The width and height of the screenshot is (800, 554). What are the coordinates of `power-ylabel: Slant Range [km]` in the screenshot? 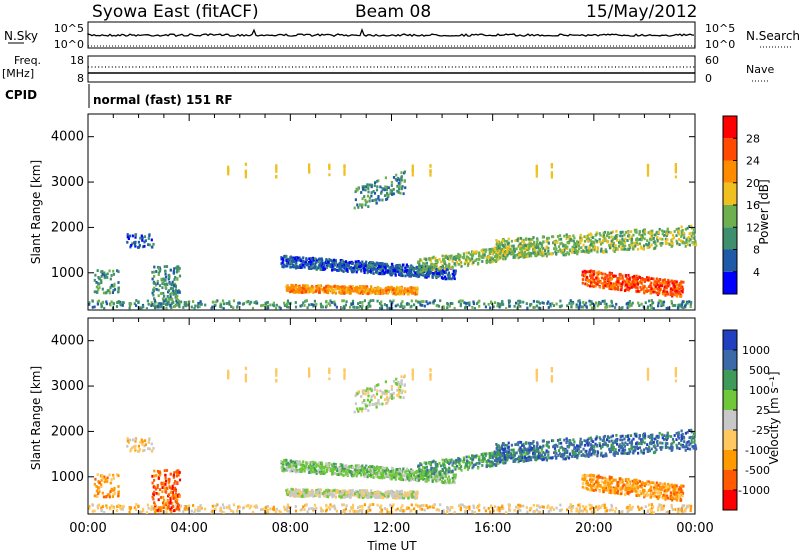 It's located at (36, 212).